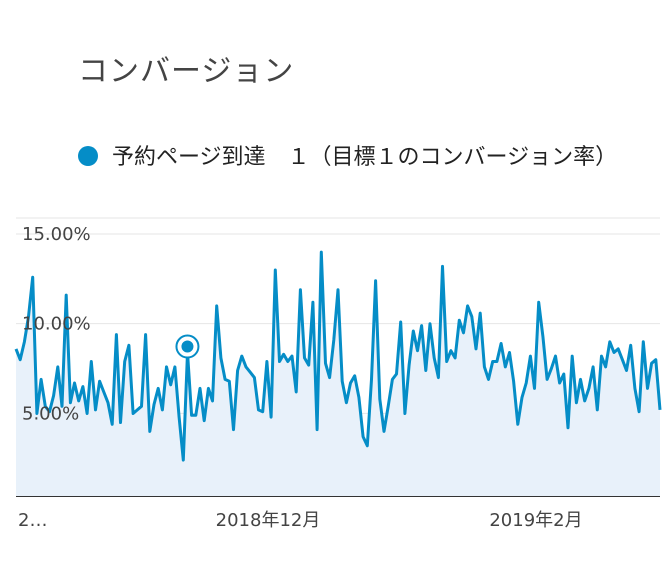 This screenshot has height=564, width=666. I want to click on legend: 予約ページ到達 １（目標１のコンバージョン率）, so click(348, 158).